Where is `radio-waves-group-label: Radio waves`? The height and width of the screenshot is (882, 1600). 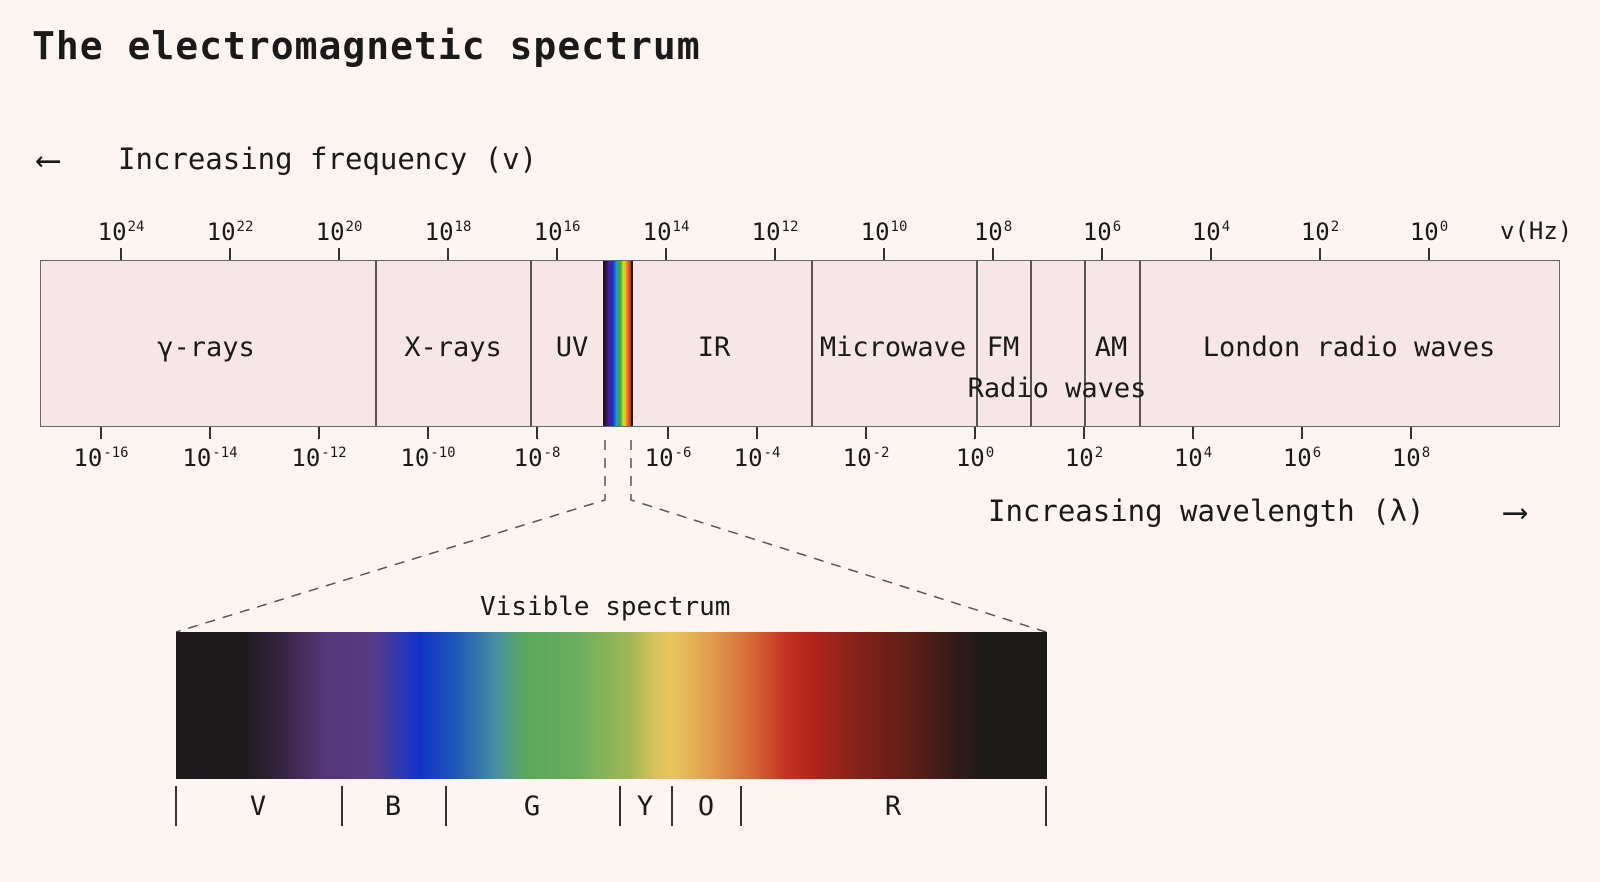
radio-waves-group-label: Radio waves is located at coordinates (1057, 388).